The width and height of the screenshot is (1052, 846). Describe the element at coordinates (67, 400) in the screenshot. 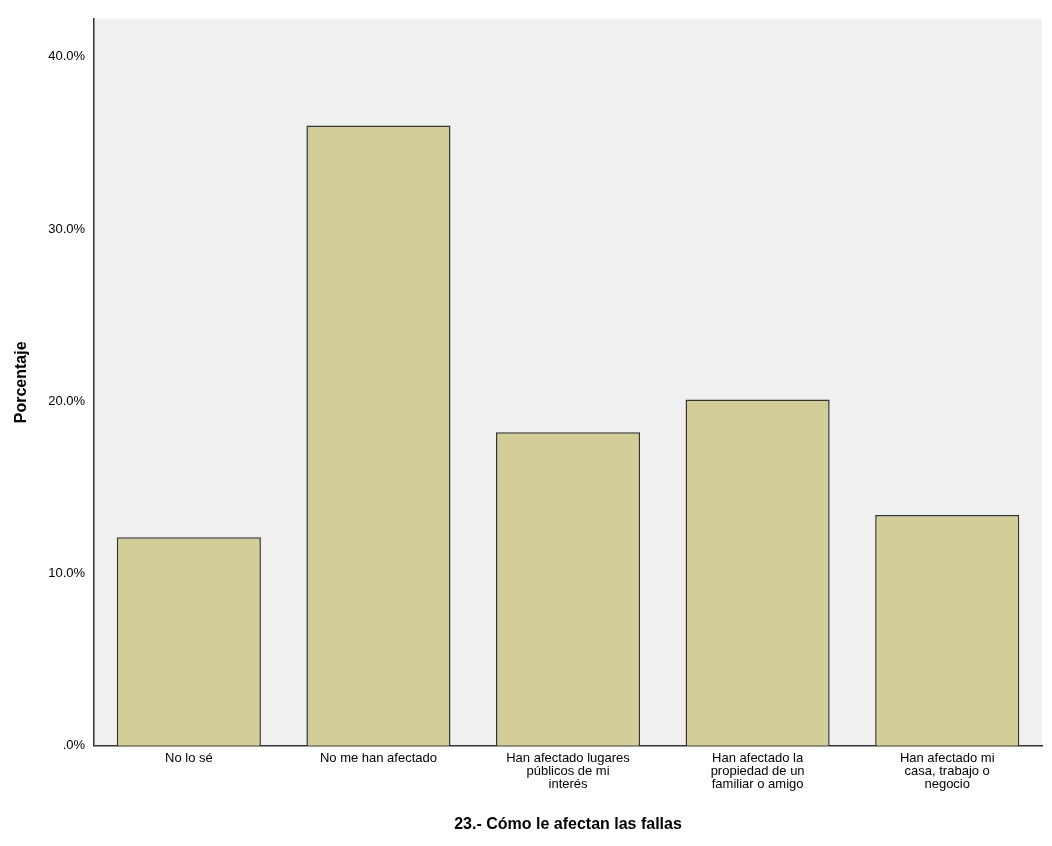

I see `y-tick-label: 20.0%` at that location.